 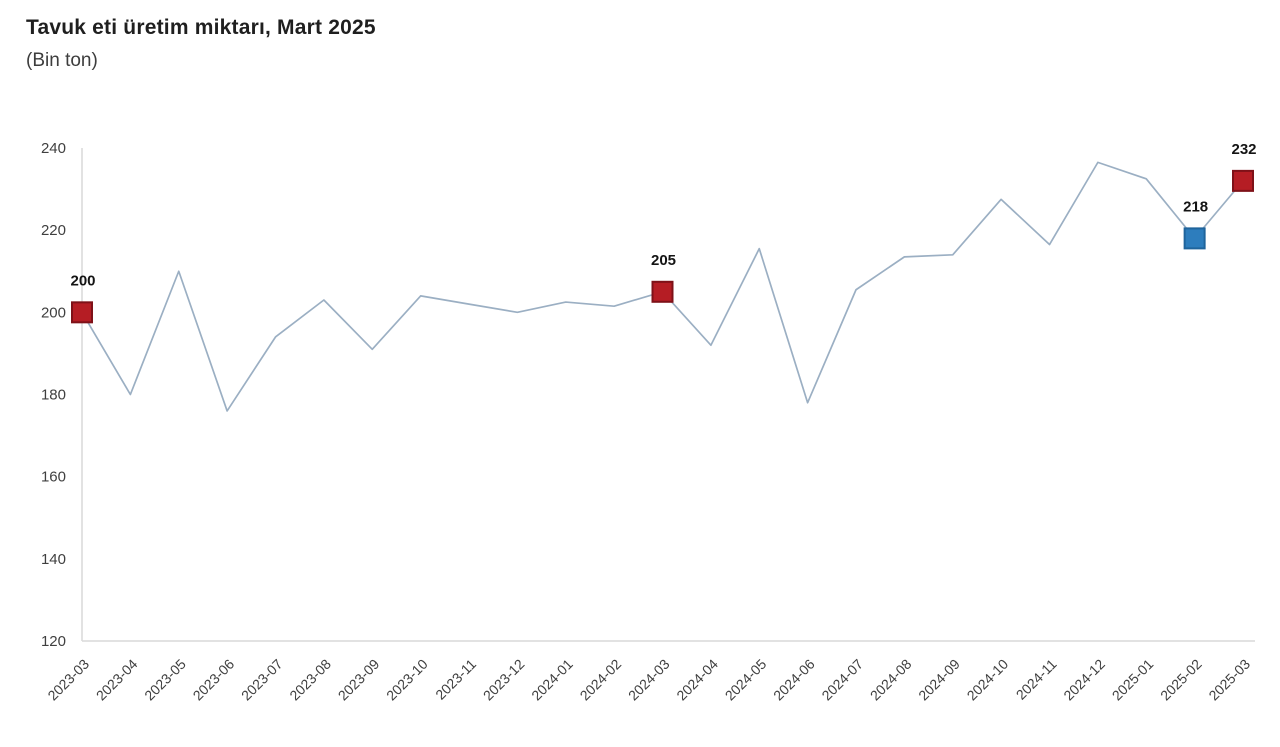 I want to click on y-tick-label: 200, so click(x=53, y=312).